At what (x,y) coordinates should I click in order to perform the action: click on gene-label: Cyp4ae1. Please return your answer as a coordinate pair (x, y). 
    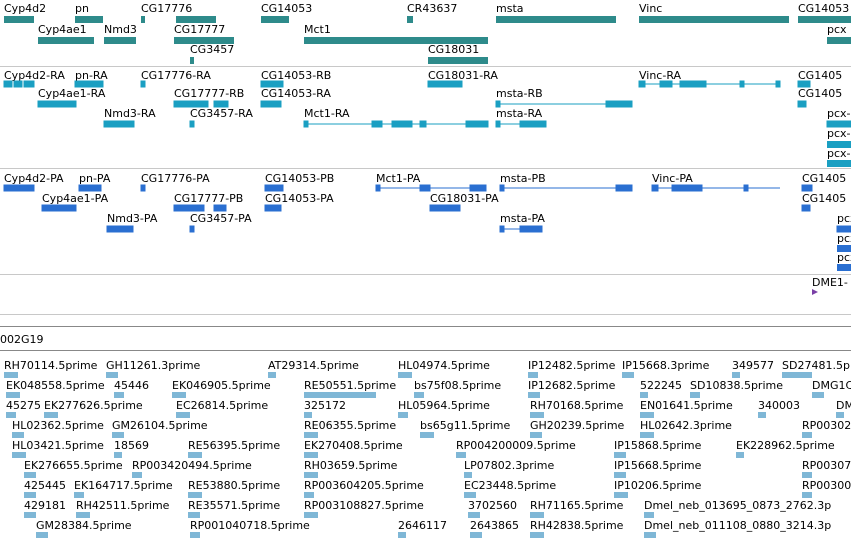
    Looking at the image, I should click on (62, 29).